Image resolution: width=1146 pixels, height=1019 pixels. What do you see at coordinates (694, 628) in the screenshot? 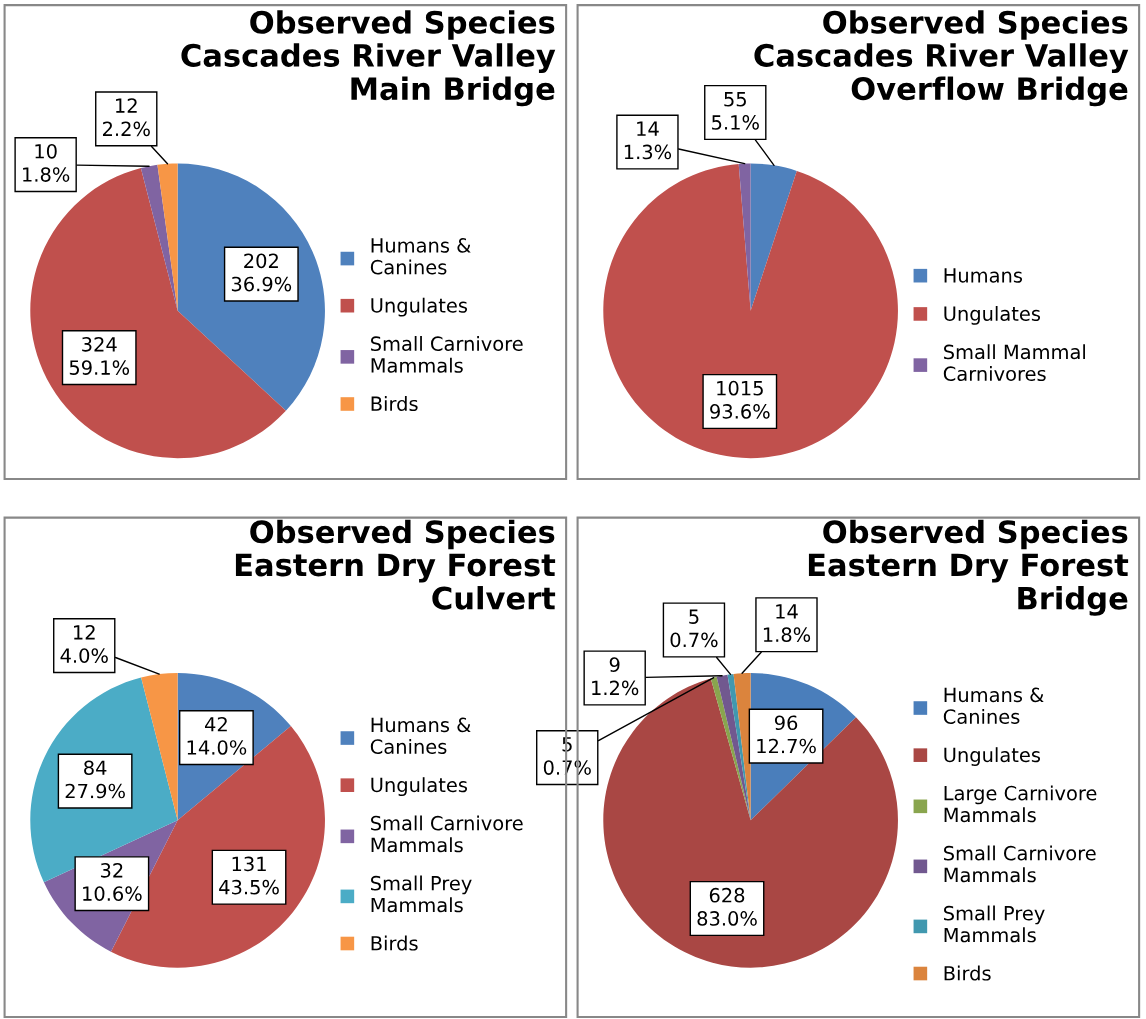
I see `data-label: 5 0.7%` at bounding box center [694, 628].